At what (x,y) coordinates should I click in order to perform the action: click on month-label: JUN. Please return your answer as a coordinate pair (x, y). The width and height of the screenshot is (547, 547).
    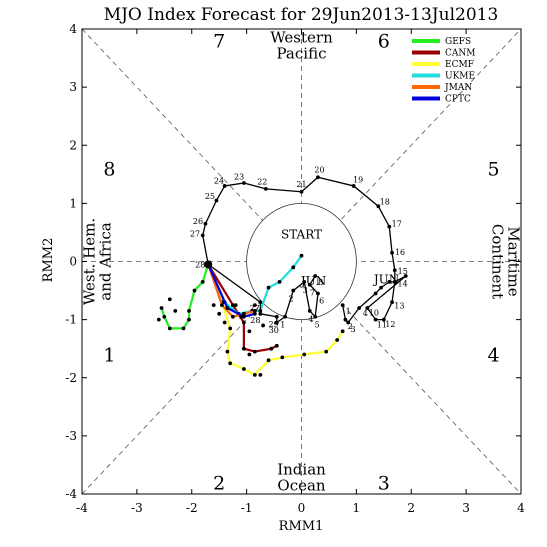
    Looking at the image, I should click on (385, 280).